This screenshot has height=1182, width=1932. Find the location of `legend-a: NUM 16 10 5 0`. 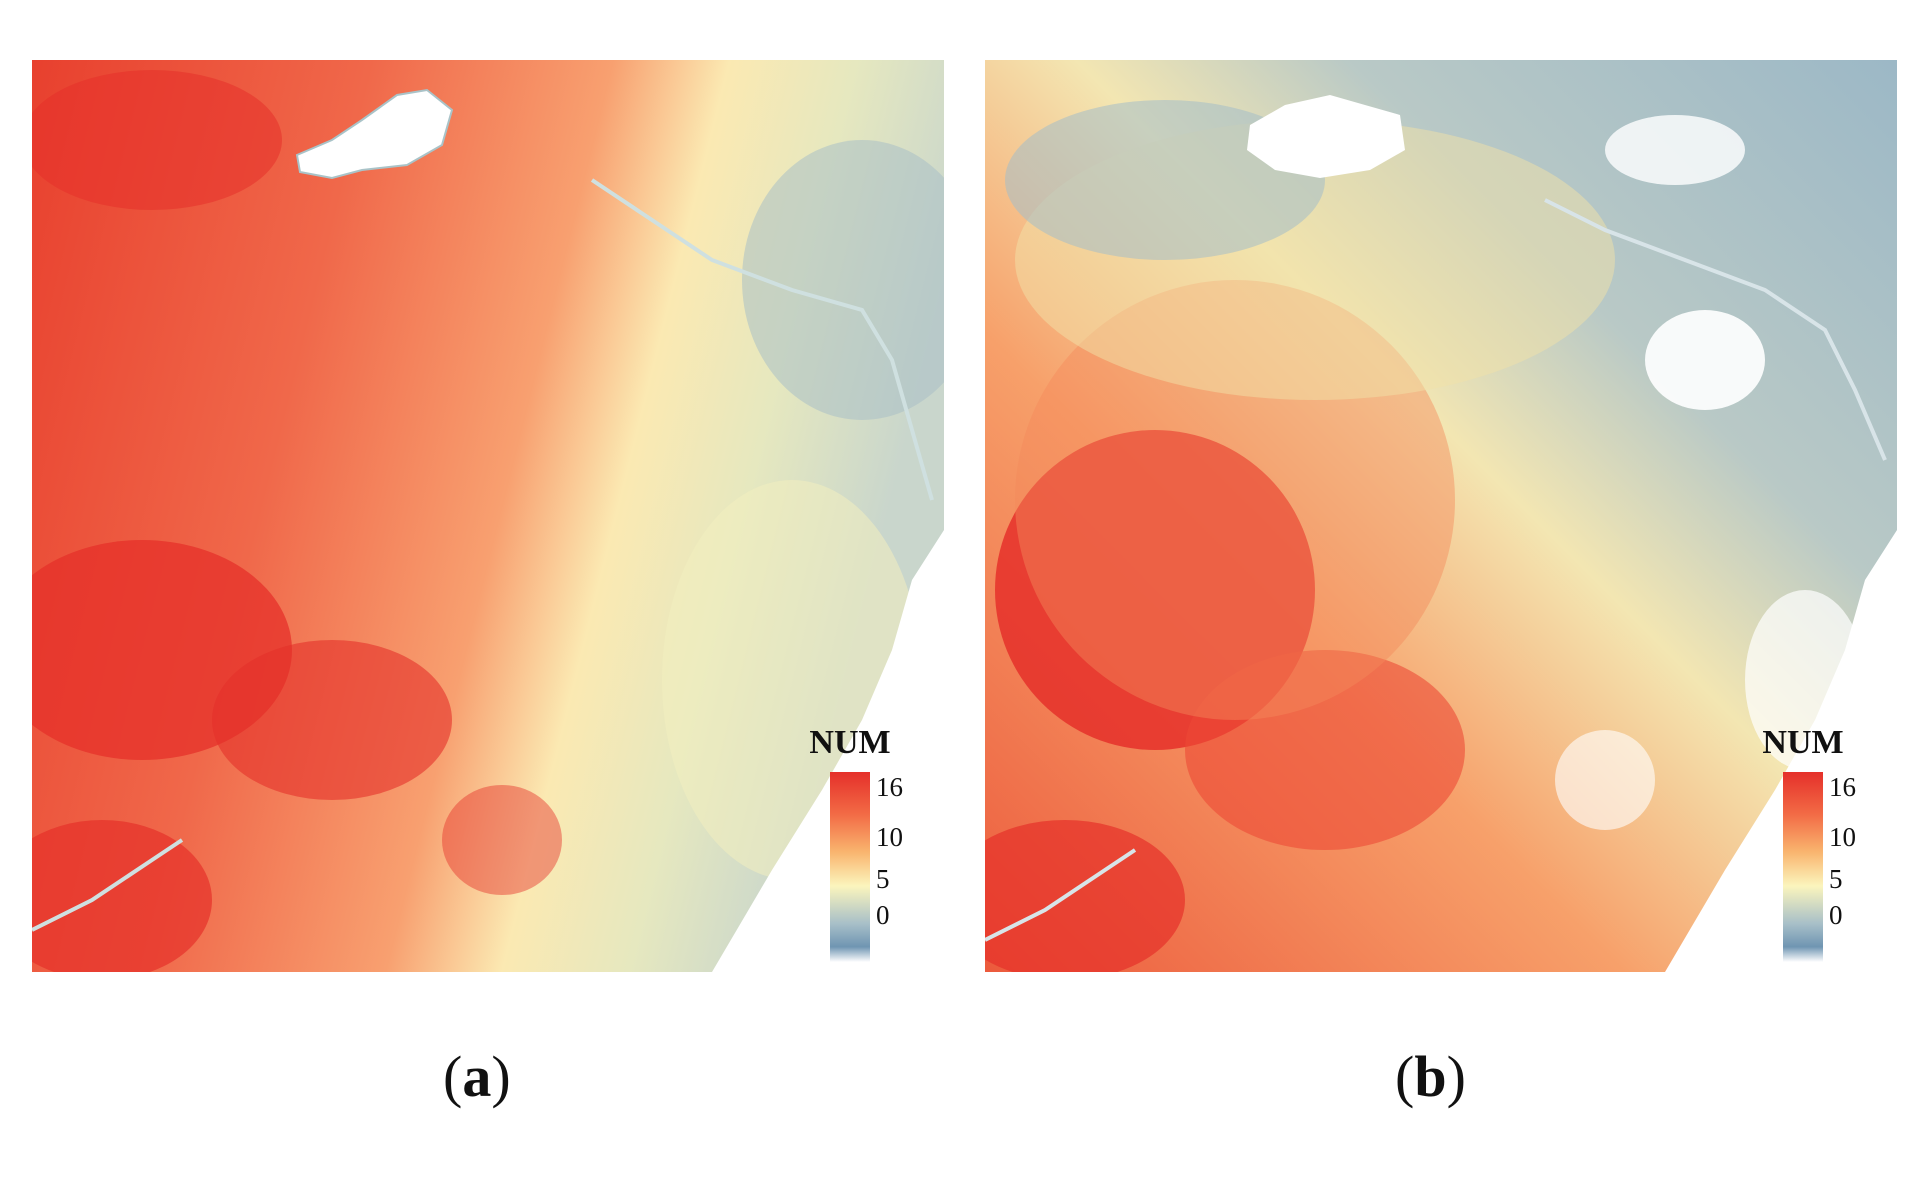

legend-a: NUM 16 10 5 0 is located at coordinates (865, 843).